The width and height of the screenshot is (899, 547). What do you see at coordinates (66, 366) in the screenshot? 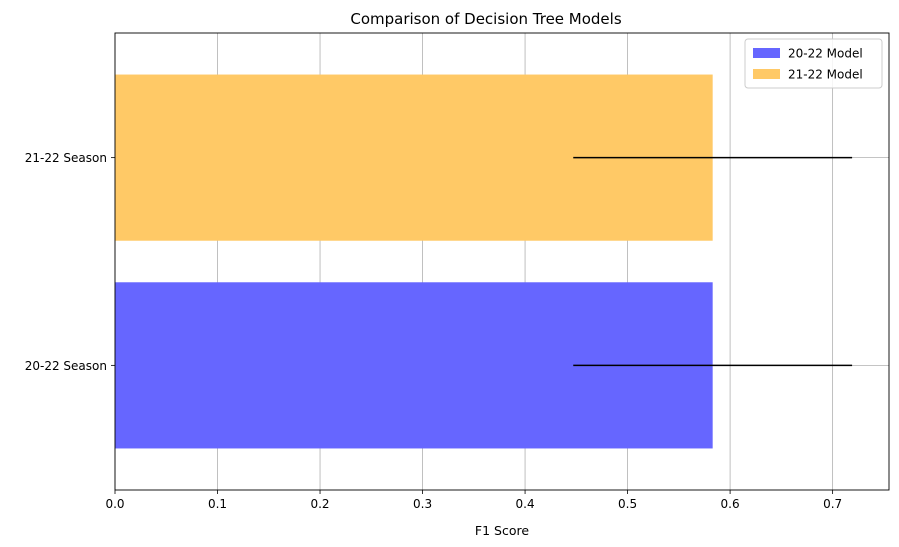
I see `y-tick-label: 20-22 Season` at bounding box center [66, 366].